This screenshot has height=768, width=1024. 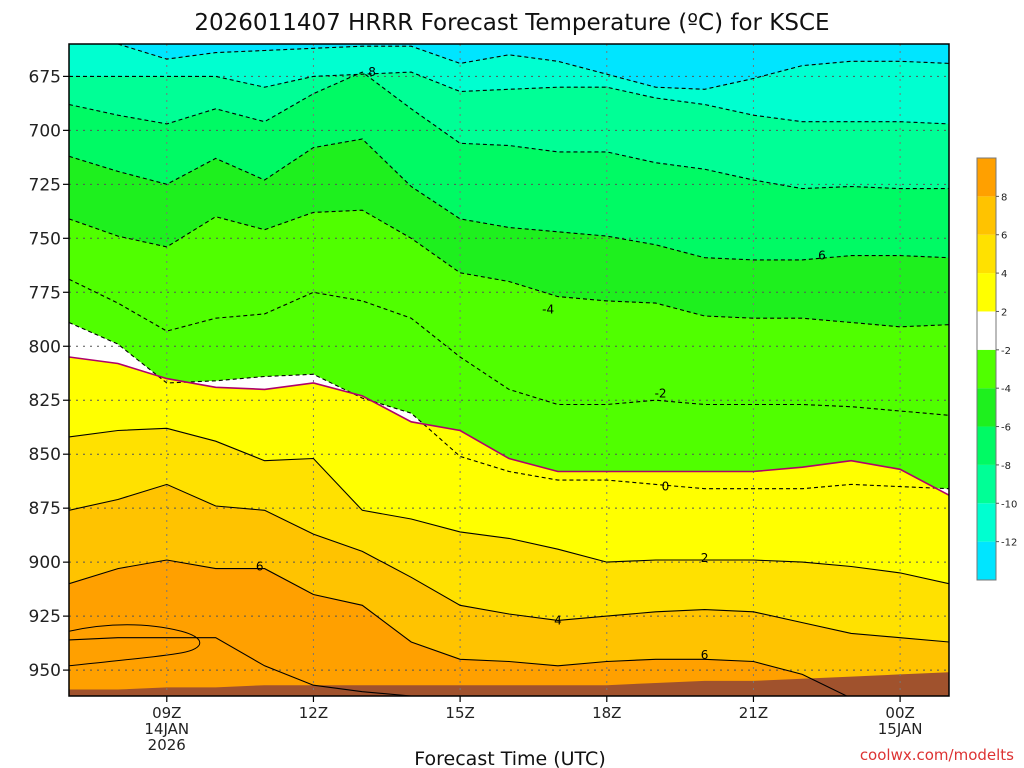 I want to click on x-tick-label: 15JAN, so click(x=900, y=729).